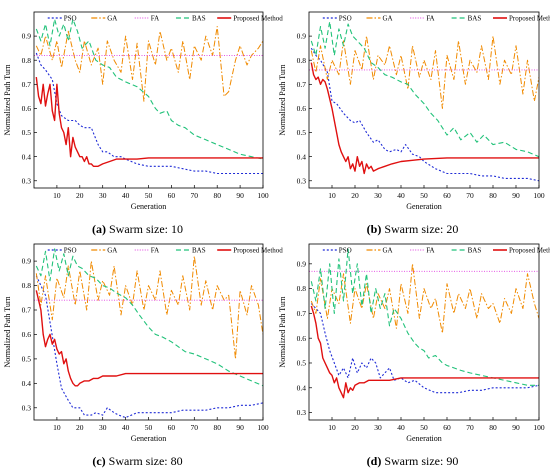 This screenshot has height=472, width=550. What do you see at coordinates (412, 461) in the screenshot?
I see `caption-d: (d) Swarm size: 90` at bounding box center [412, 461].